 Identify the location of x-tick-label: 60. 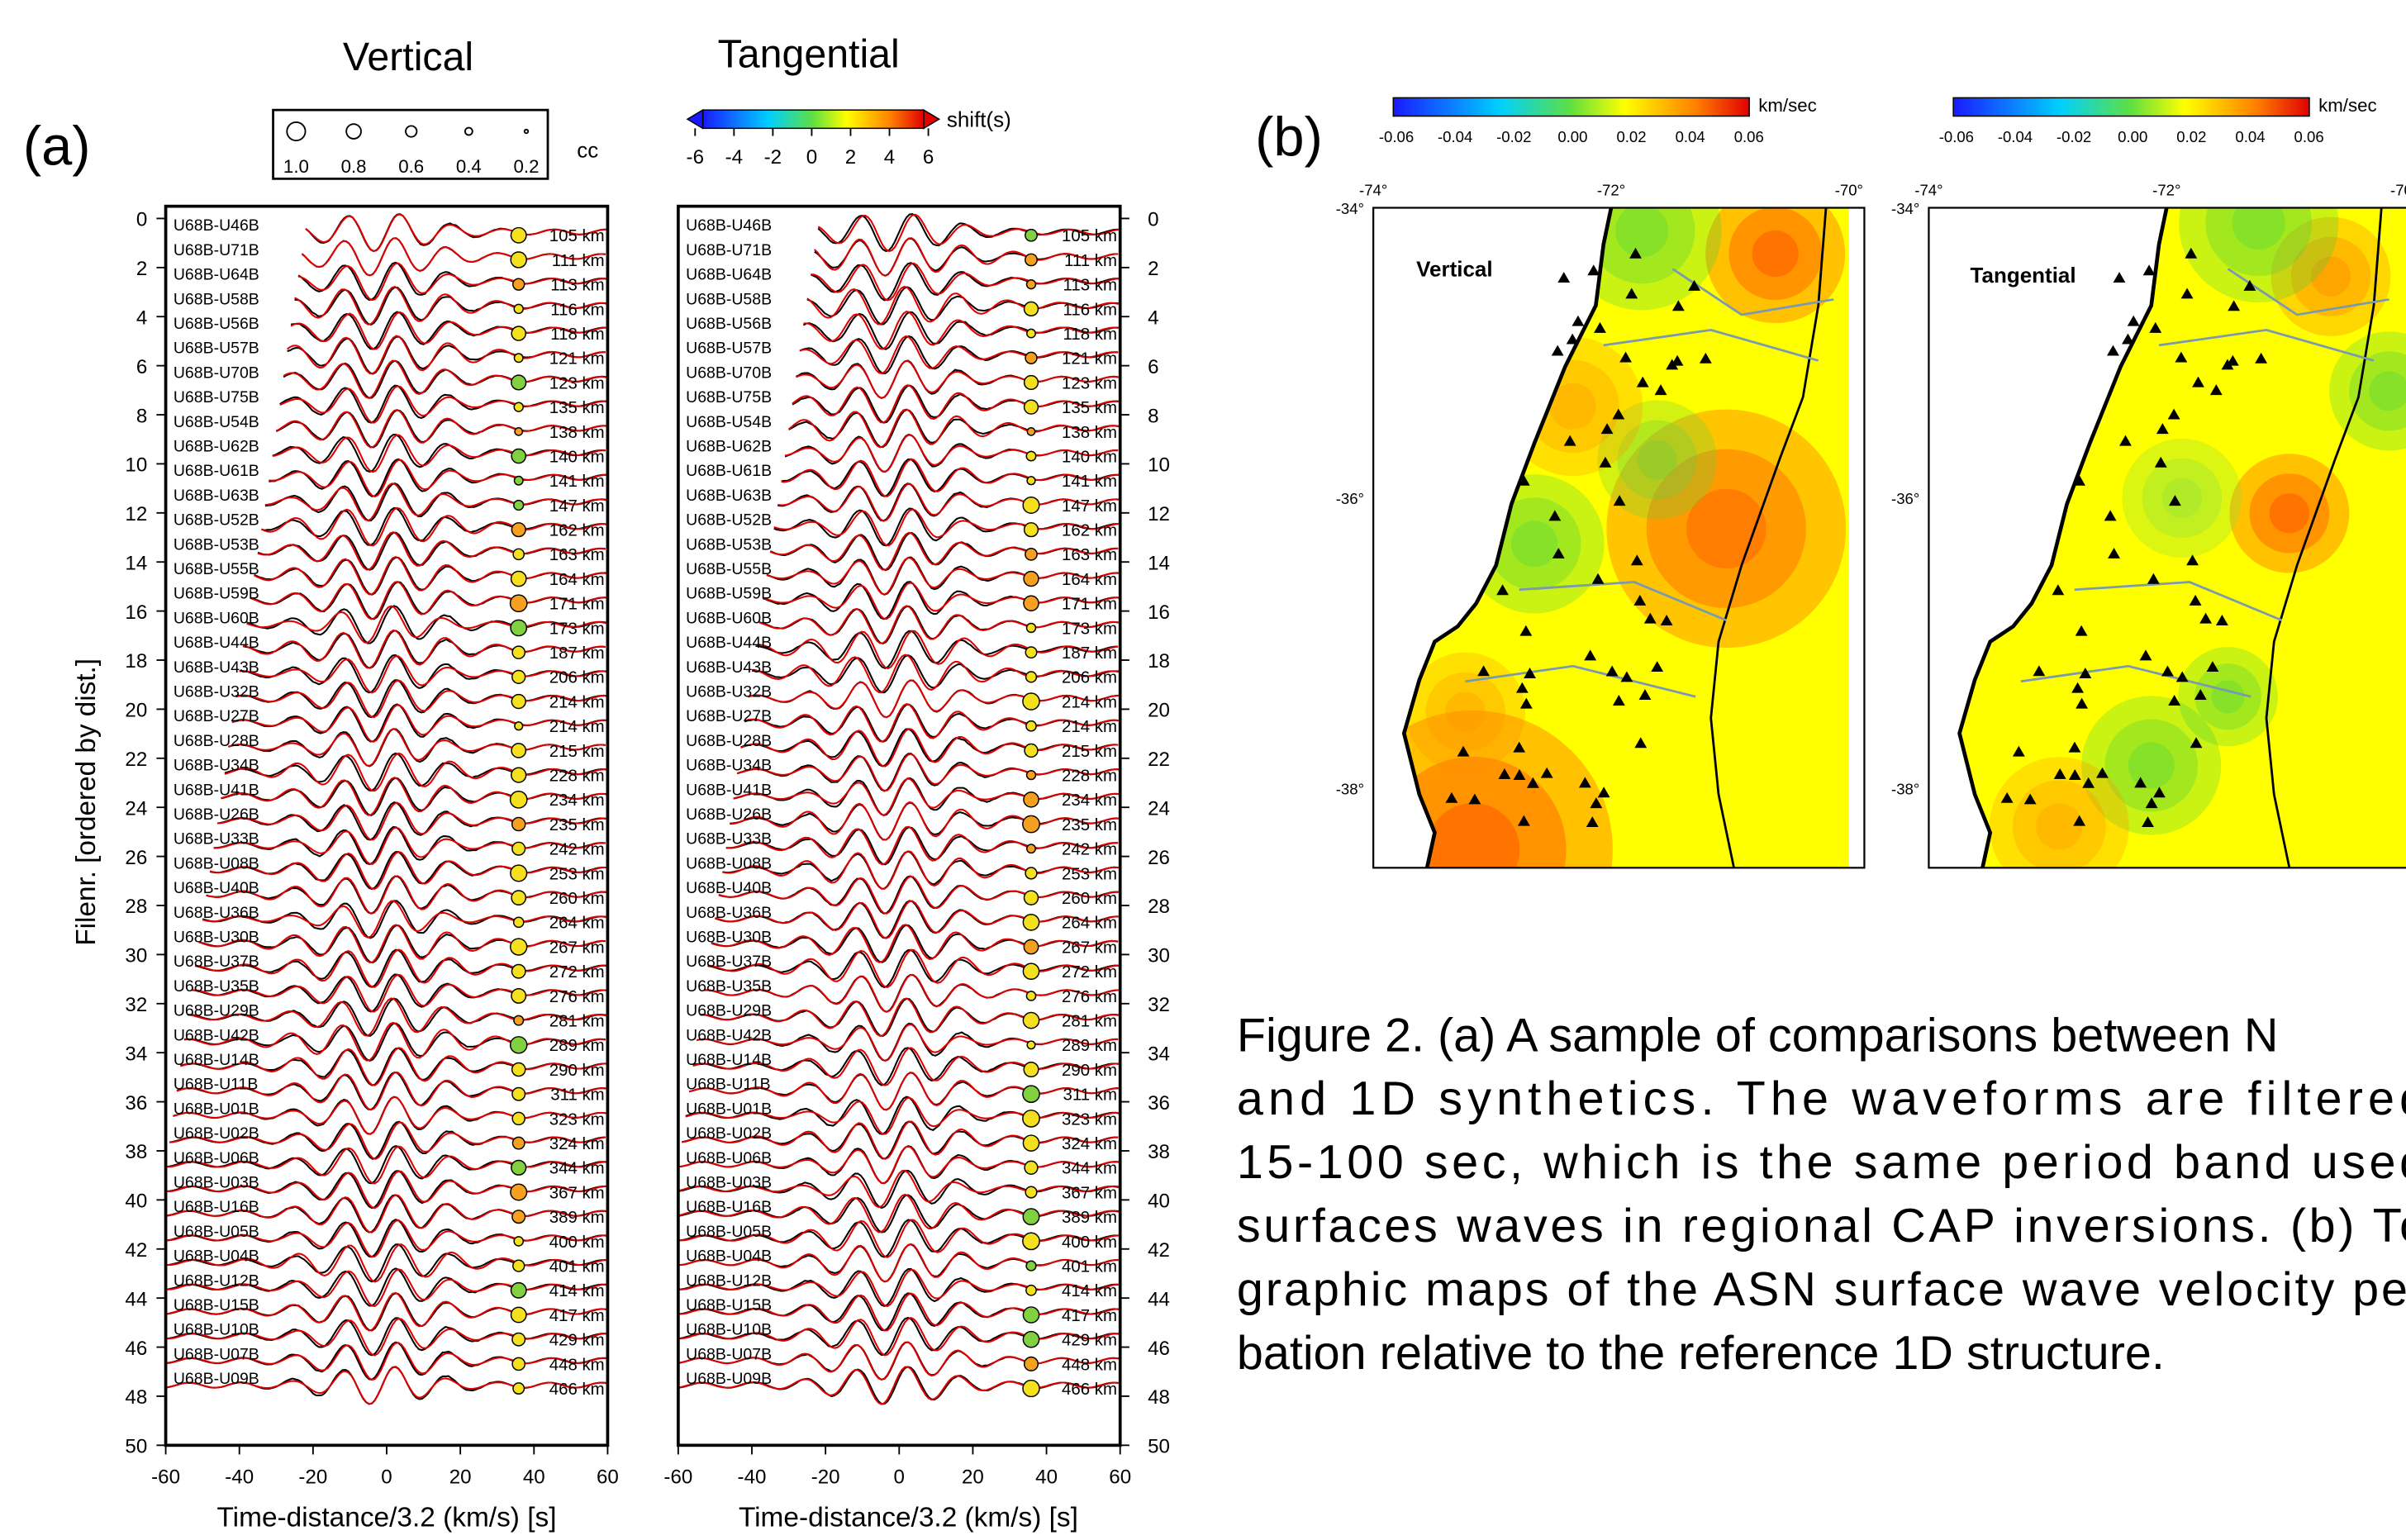
(1120, 1477).